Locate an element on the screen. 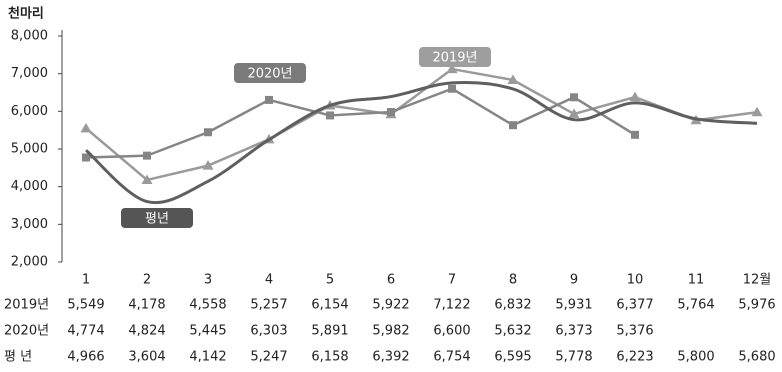 The image size is (782, 372). table-value: 6,392 is located at coordinates (390, 357).